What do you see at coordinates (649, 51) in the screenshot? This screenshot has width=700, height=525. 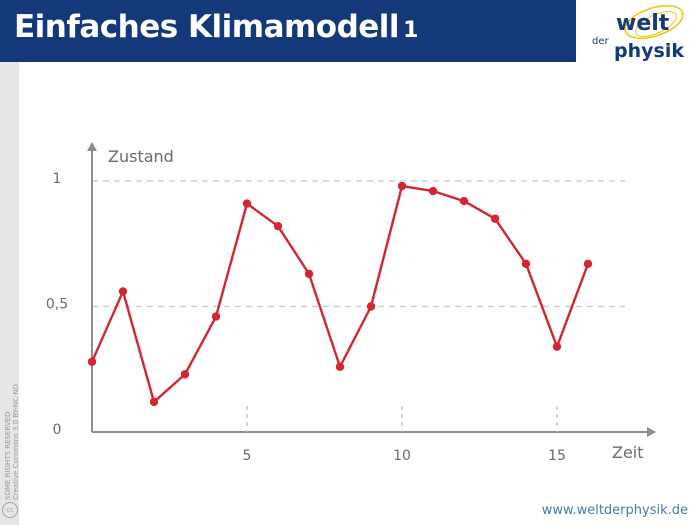 I see `logo-word-physik: physik` at bounding box center [649, 51].